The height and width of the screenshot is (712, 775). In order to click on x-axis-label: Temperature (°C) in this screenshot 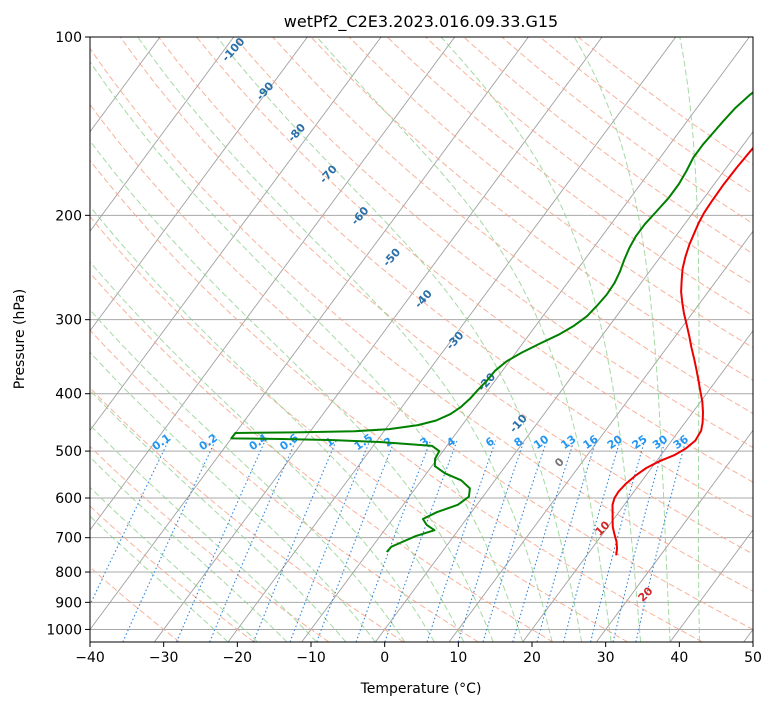, I will do `click(421, 689)`.